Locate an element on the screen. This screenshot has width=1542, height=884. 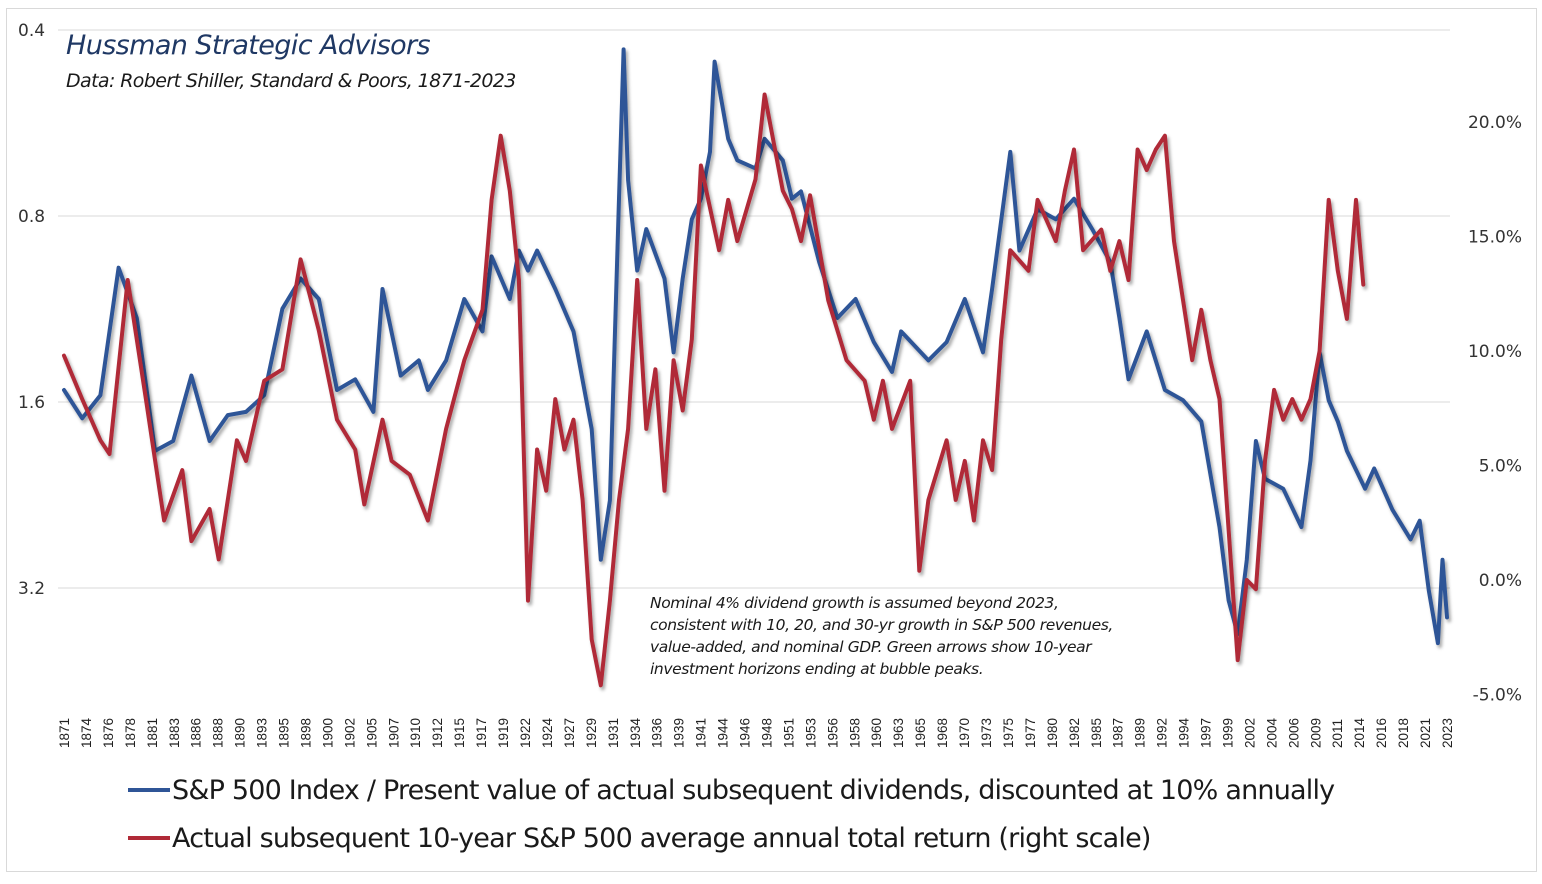
x-tick-label: 1934 is located at coordinates (635, 732).